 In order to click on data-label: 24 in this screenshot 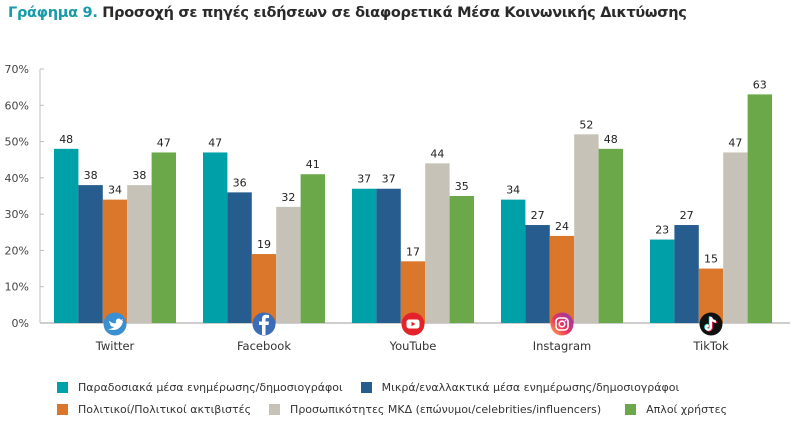, I will do `click(562, 226)`.